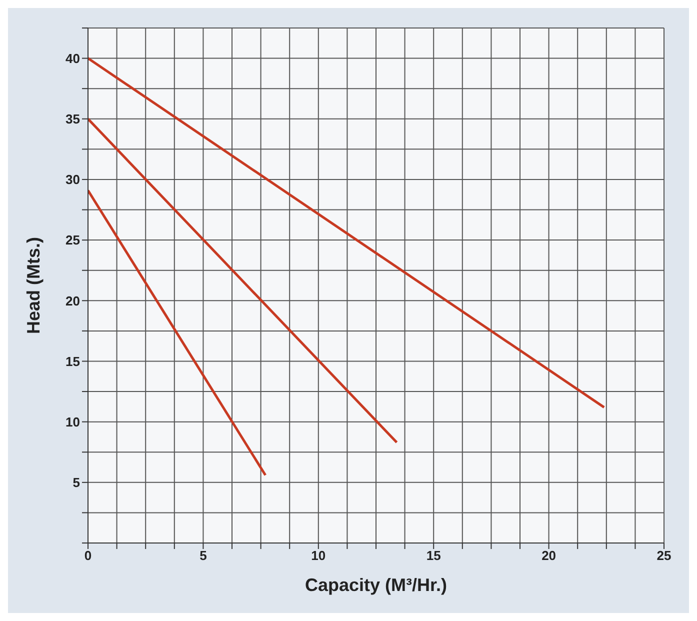 This screenshot has height=621, width=697. Describe the element at coordinates (73, 361) in the screenshot. I see `y-tick-label: 15` at that location.